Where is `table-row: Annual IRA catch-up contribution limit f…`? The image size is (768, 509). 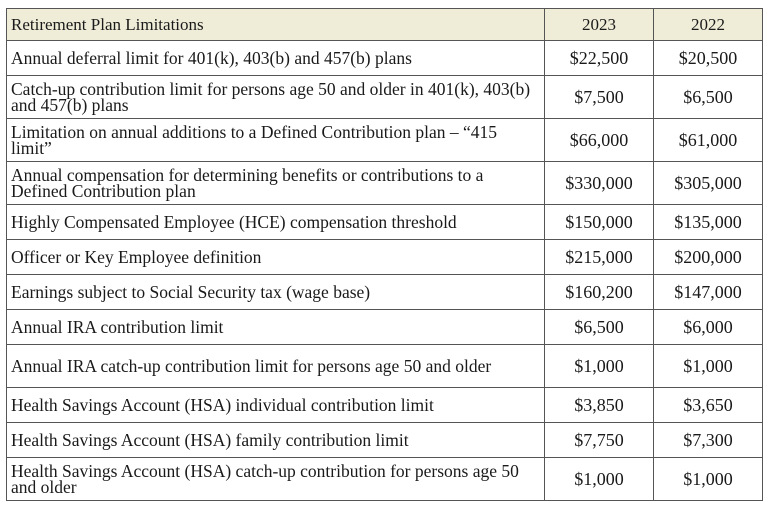 table-row: Annual IRA catch-up contribution limit f… is located at coordinates (384, 366).